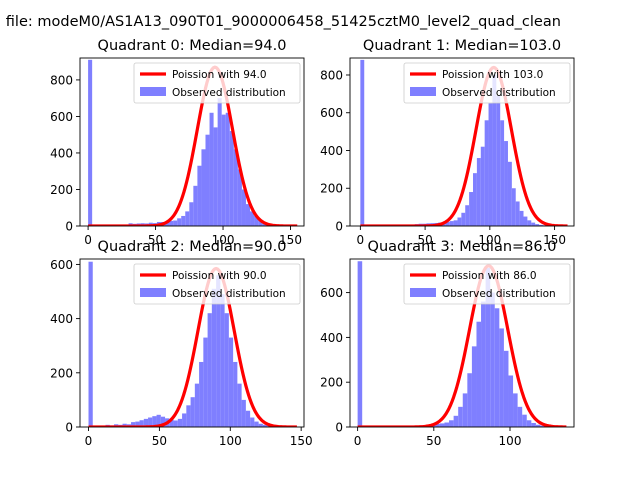  What do you see at coordinates (489, 276) in the screenshot?
I see `legend-label-poisson: Poission with 86.0` at bounding box center [489, 276].